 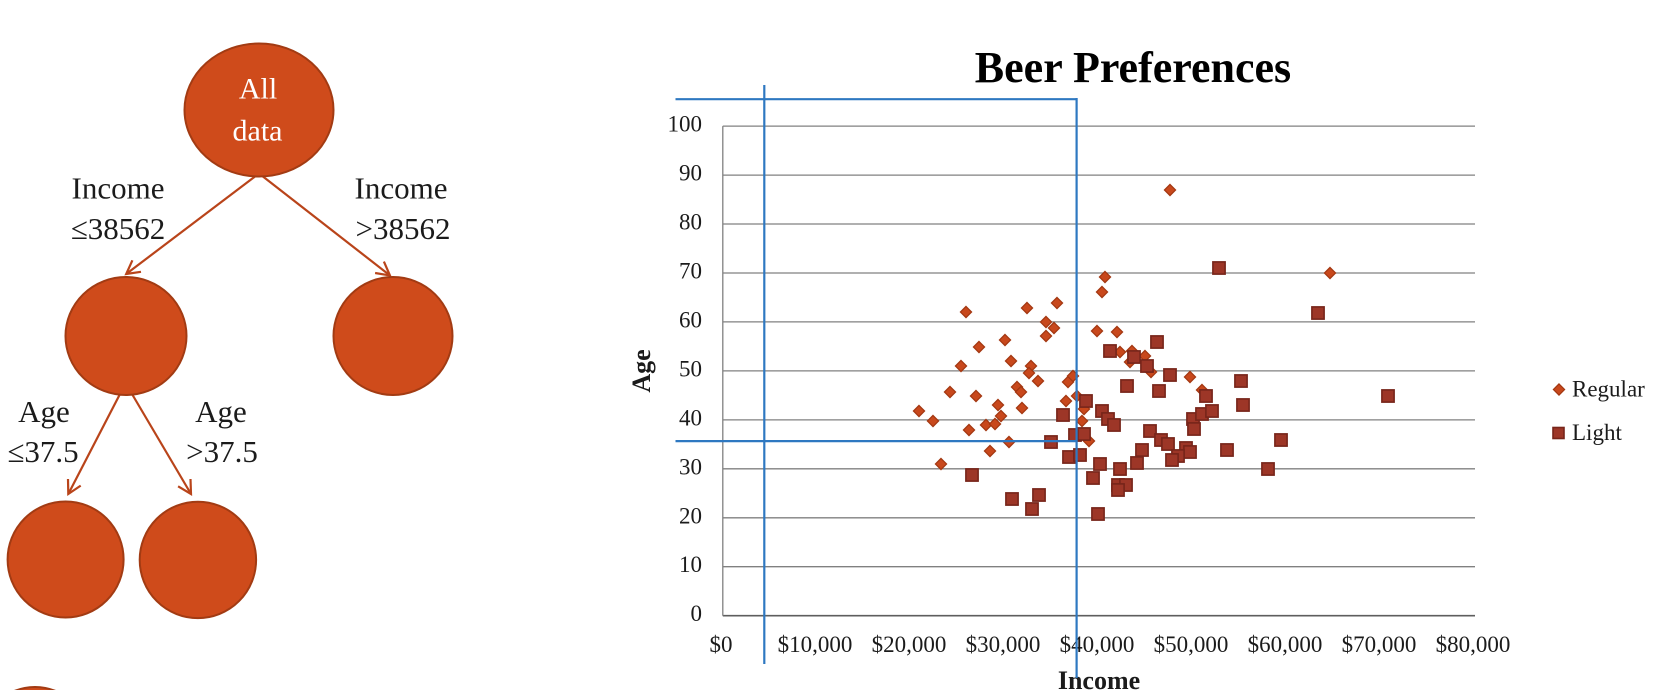 What do you see at coordinates (690, 515) in the screenshot?
I see `svg-text: 20` at bounding box center [690, 515].